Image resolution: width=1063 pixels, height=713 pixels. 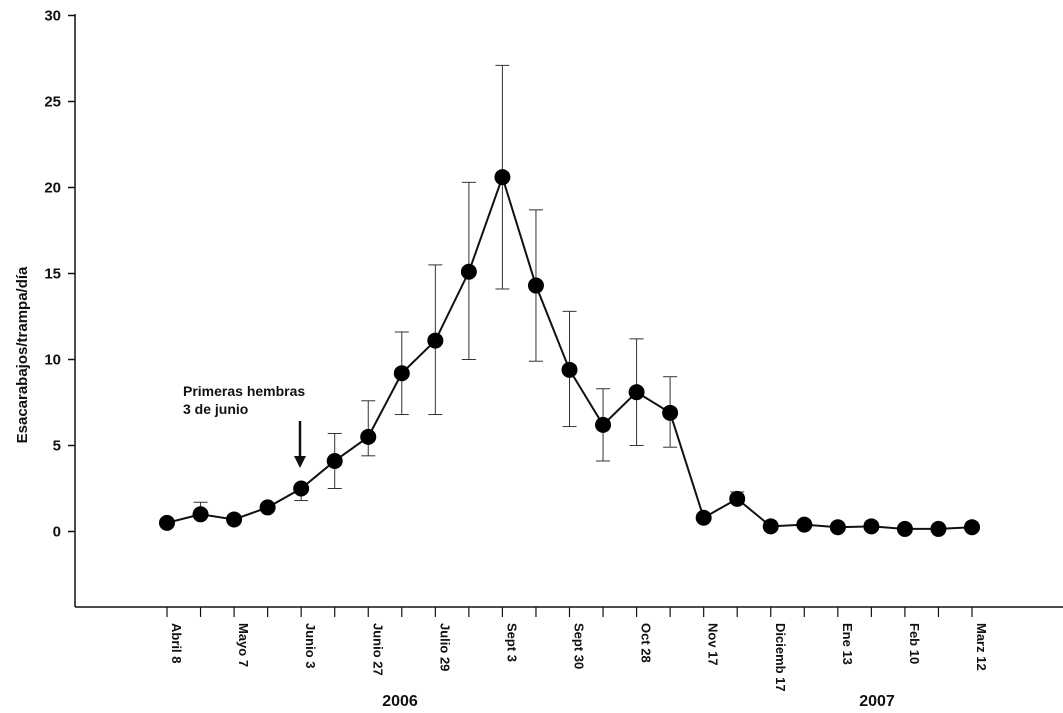 What do you see at coordinates (877, 701) in the screenshot?
I see `year-label-2007: 2007` at bounding box center [877, 701].